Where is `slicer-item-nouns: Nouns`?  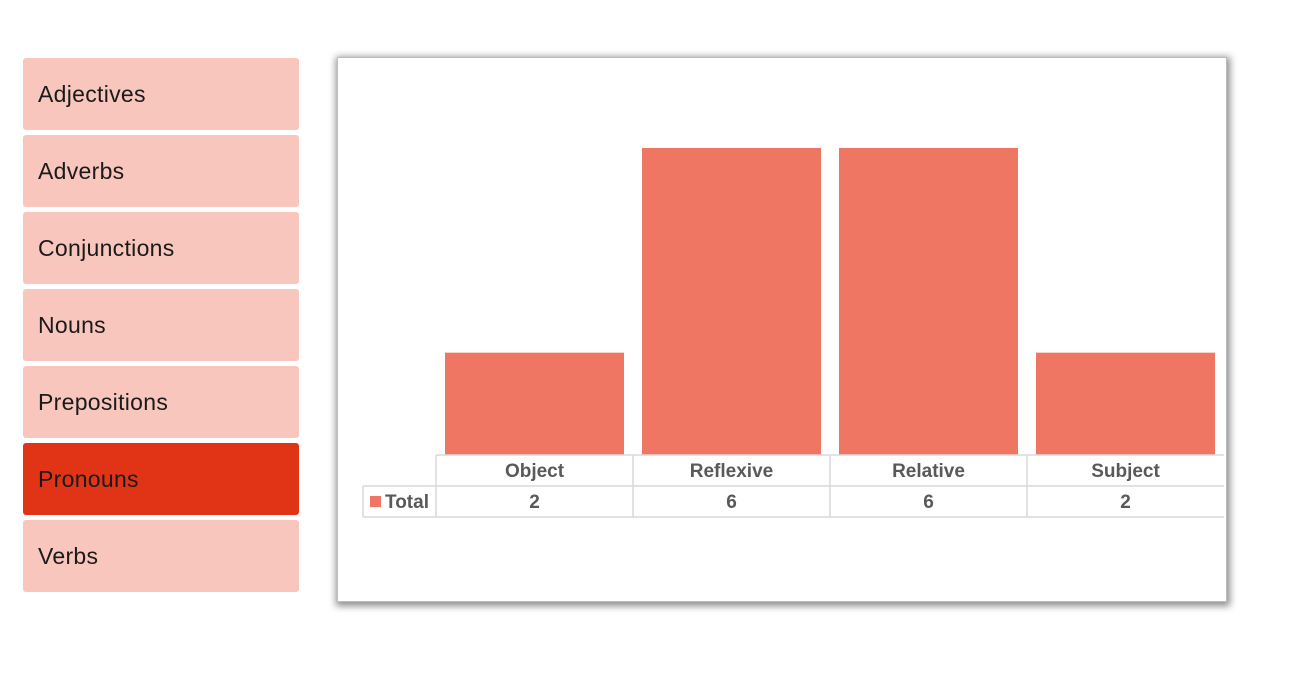
slicer-item-nouns: Nouns is located at coordinates (161, 325).